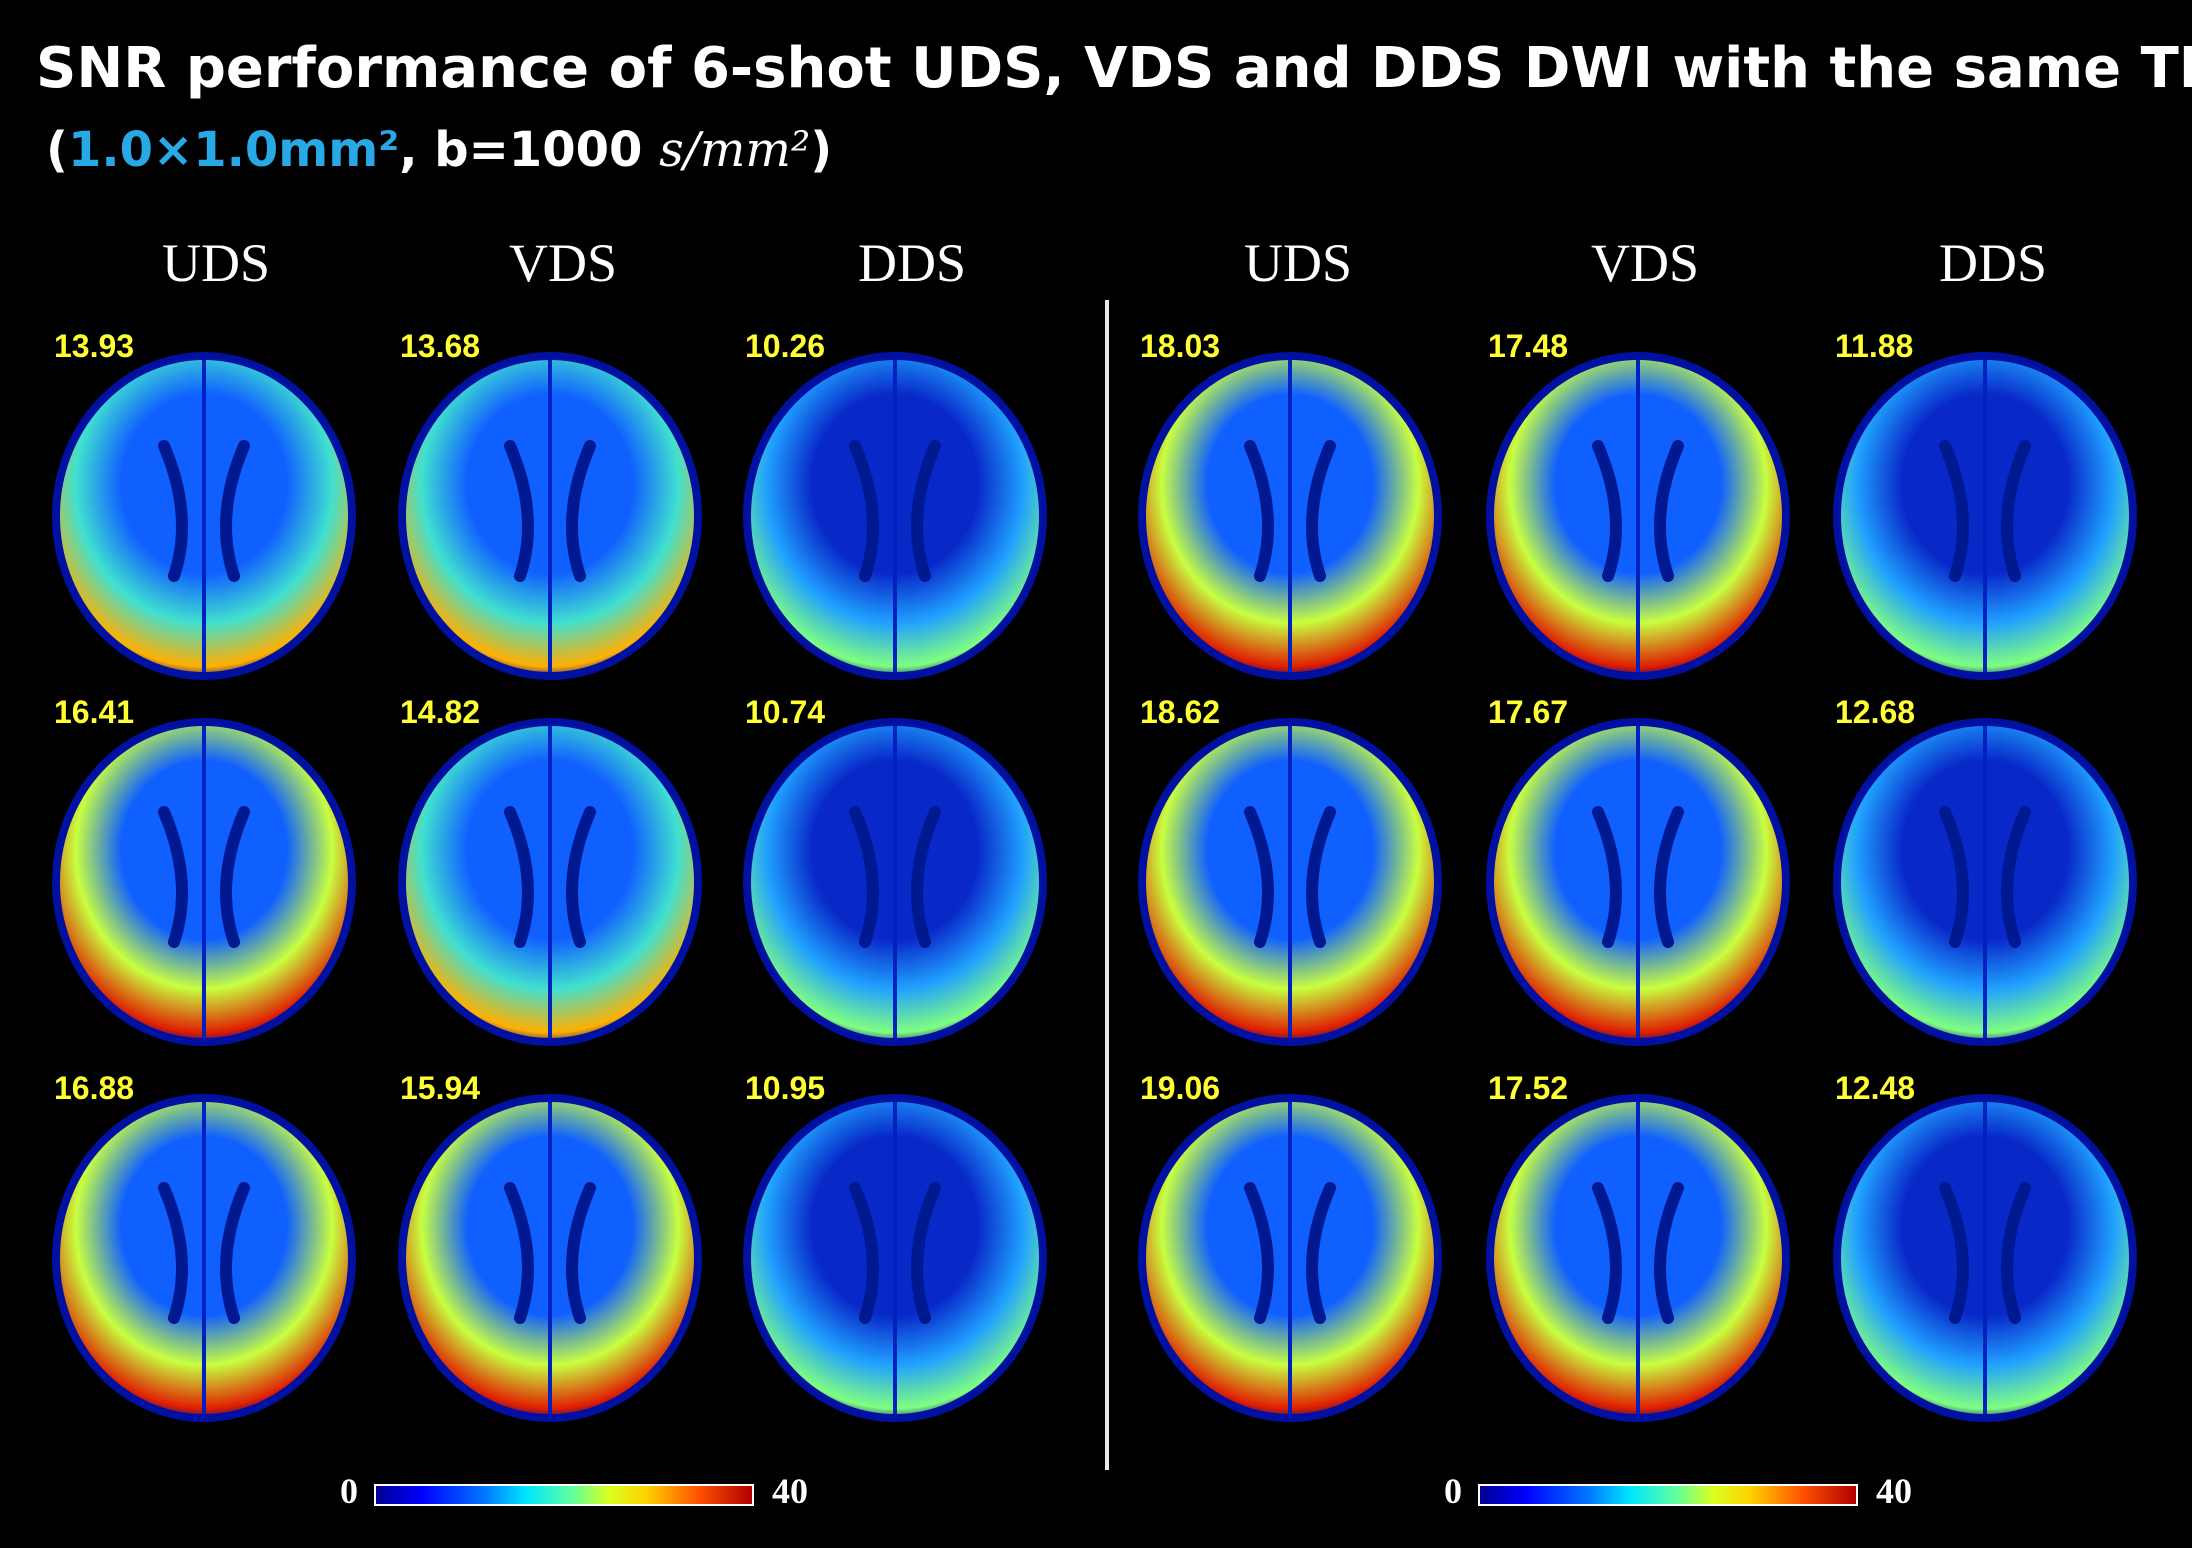  I want to click on brain-panel: 13.68, so click(555, 506).